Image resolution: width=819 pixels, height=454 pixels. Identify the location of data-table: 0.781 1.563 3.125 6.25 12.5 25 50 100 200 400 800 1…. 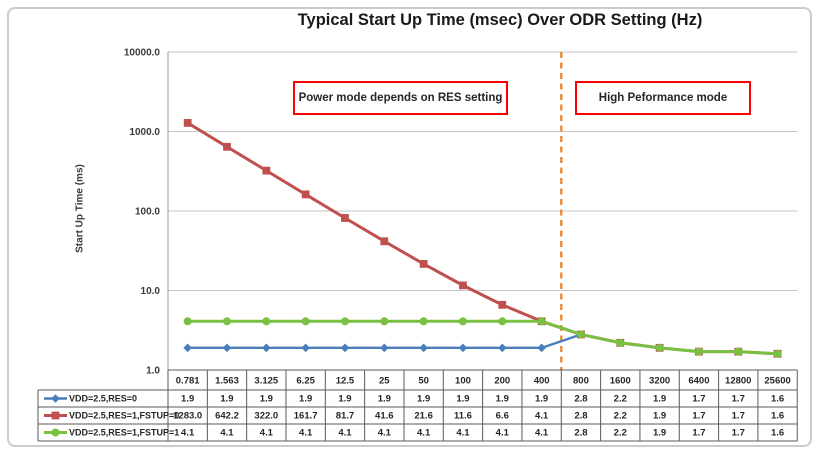
(417, 405).